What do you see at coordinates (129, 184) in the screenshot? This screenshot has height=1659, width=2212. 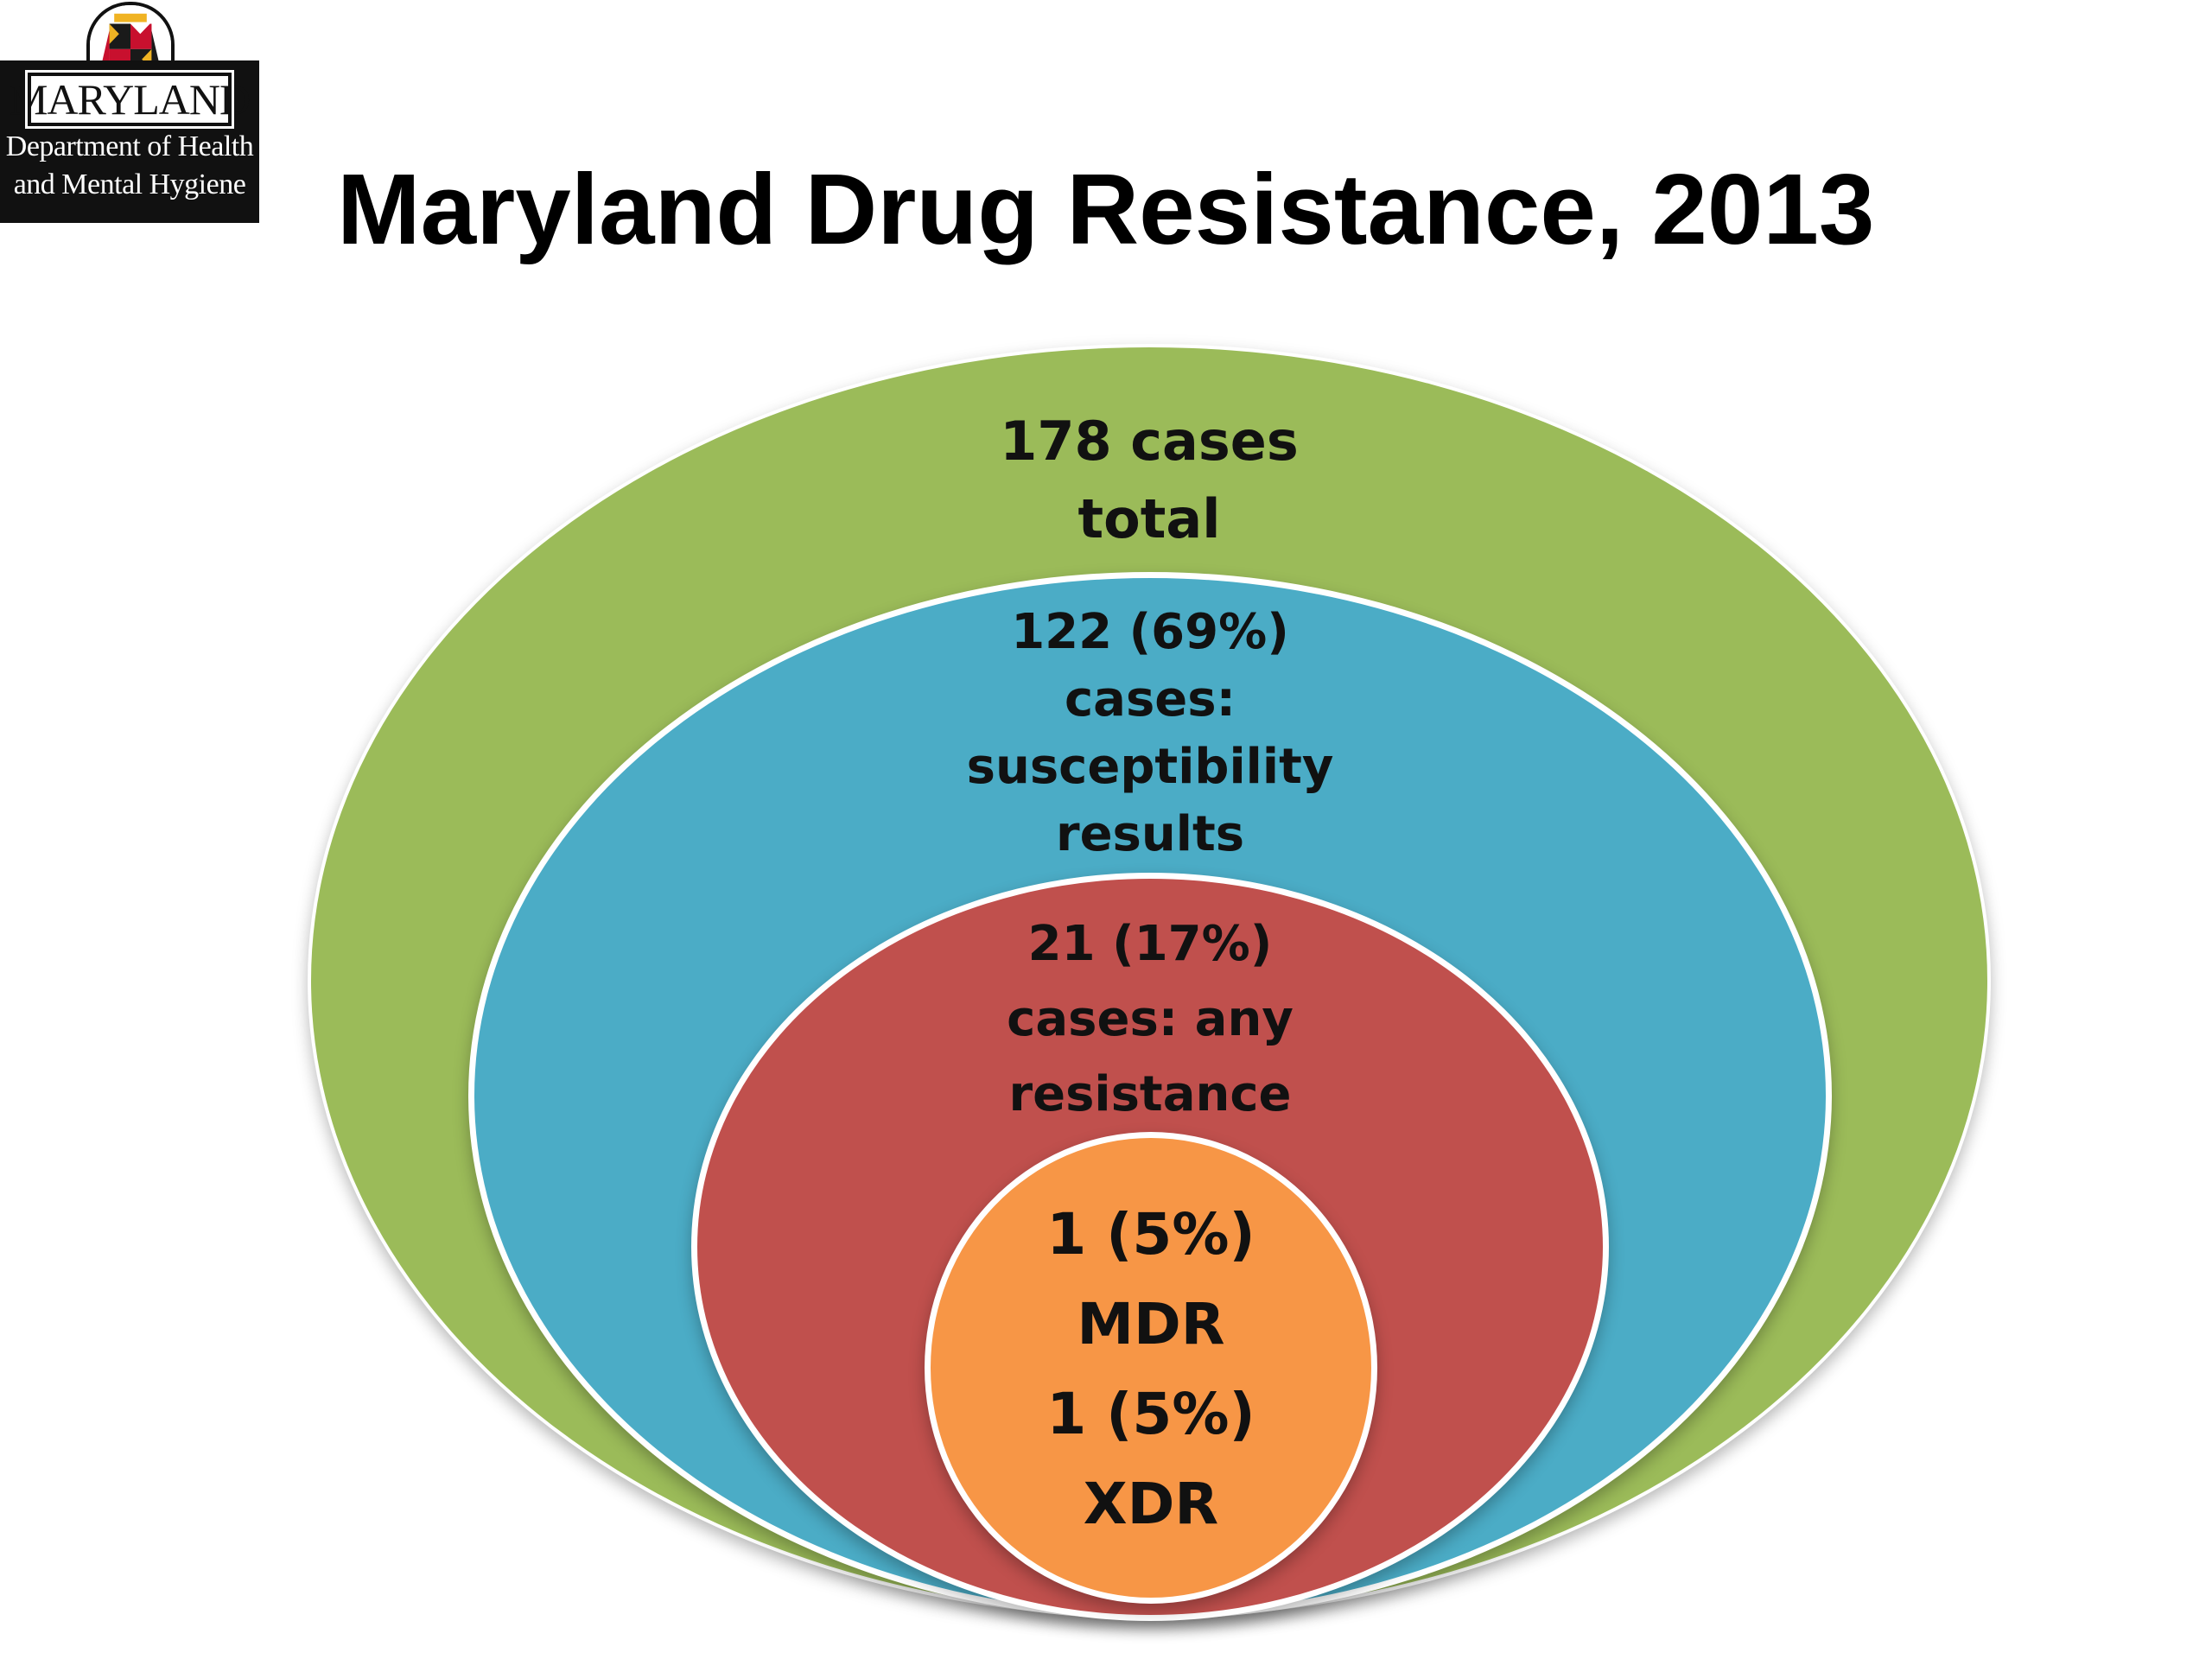 I see `logo-line-hygiene: and Mental Hygiene` at bounding box center [129, 184].